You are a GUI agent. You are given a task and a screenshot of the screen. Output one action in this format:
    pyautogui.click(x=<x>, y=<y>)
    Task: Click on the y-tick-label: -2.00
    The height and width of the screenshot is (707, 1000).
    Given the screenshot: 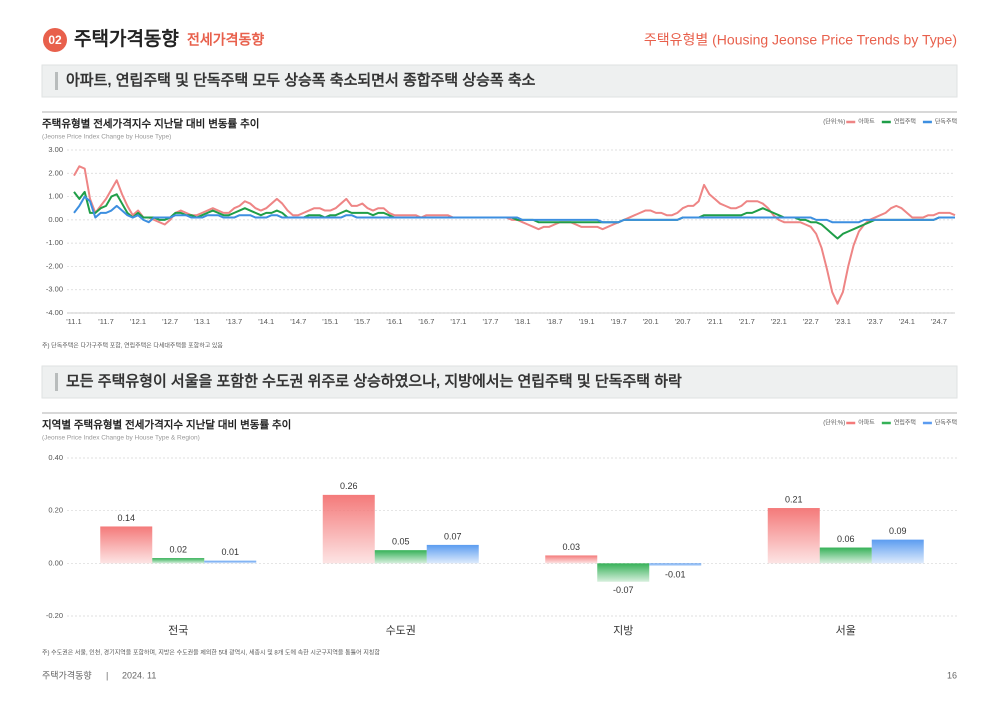 What is the action you would take?
    pyautogui.click(x=54, y=265)
    